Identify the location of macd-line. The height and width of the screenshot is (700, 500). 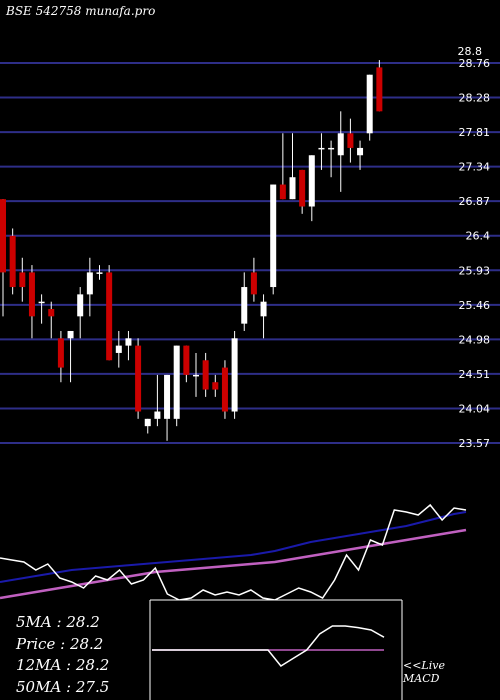
(268, 646).